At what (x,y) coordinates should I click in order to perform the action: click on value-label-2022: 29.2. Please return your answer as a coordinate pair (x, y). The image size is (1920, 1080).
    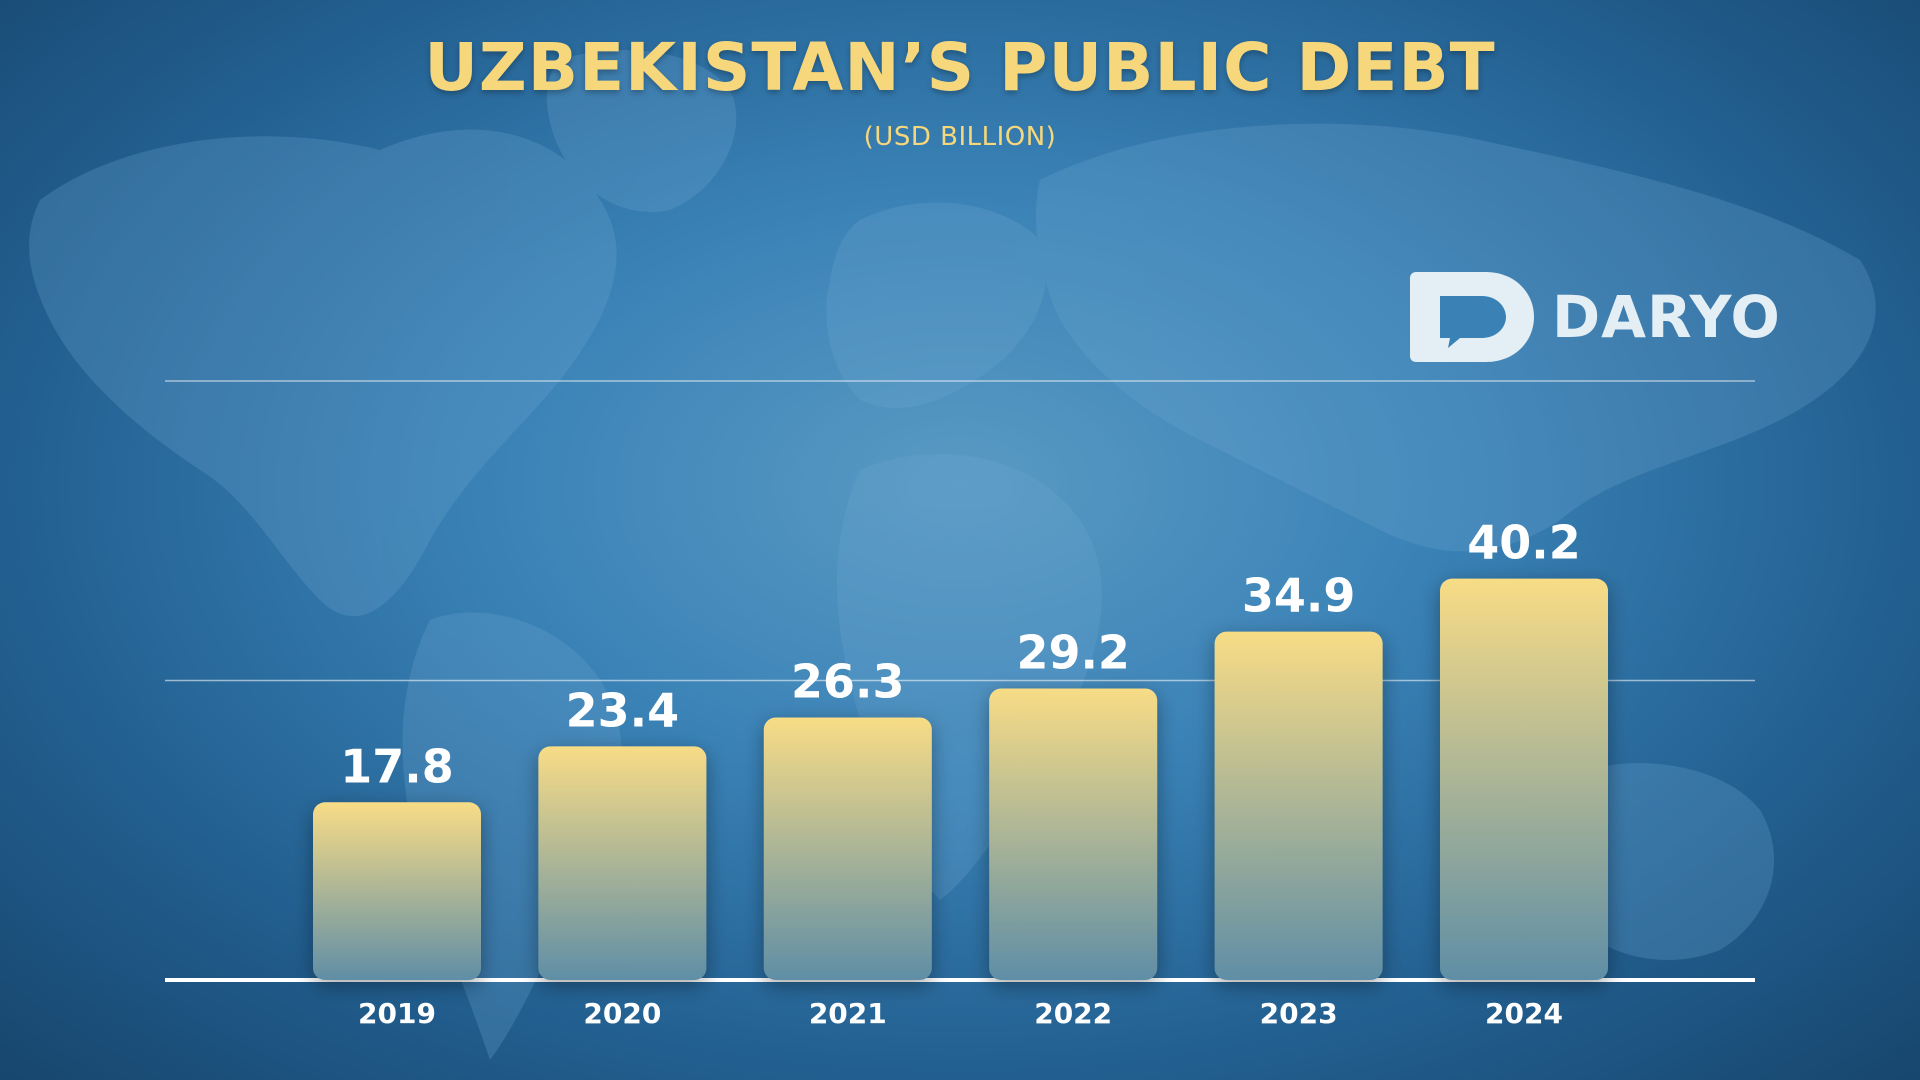
    Looking at the image, I should click on (1073, 652).